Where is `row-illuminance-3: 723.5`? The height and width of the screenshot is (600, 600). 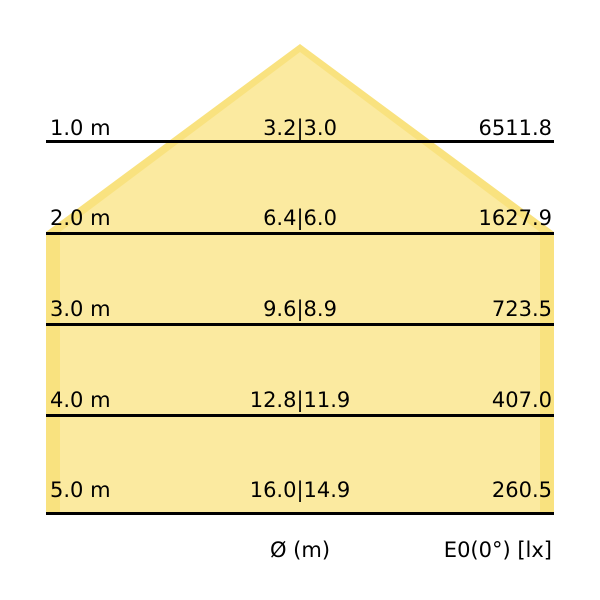 row-illuminance-3: 723.5 is located at coordinates (521, 309).